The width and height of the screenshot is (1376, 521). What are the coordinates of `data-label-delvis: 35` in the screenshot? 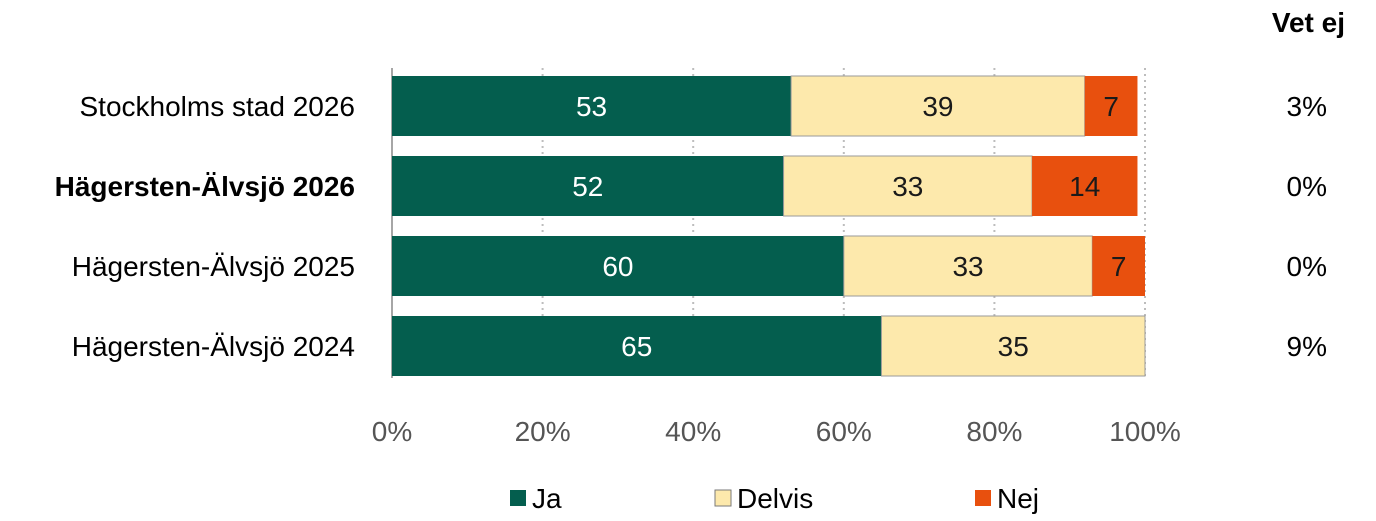 It's located at (1013, 346).